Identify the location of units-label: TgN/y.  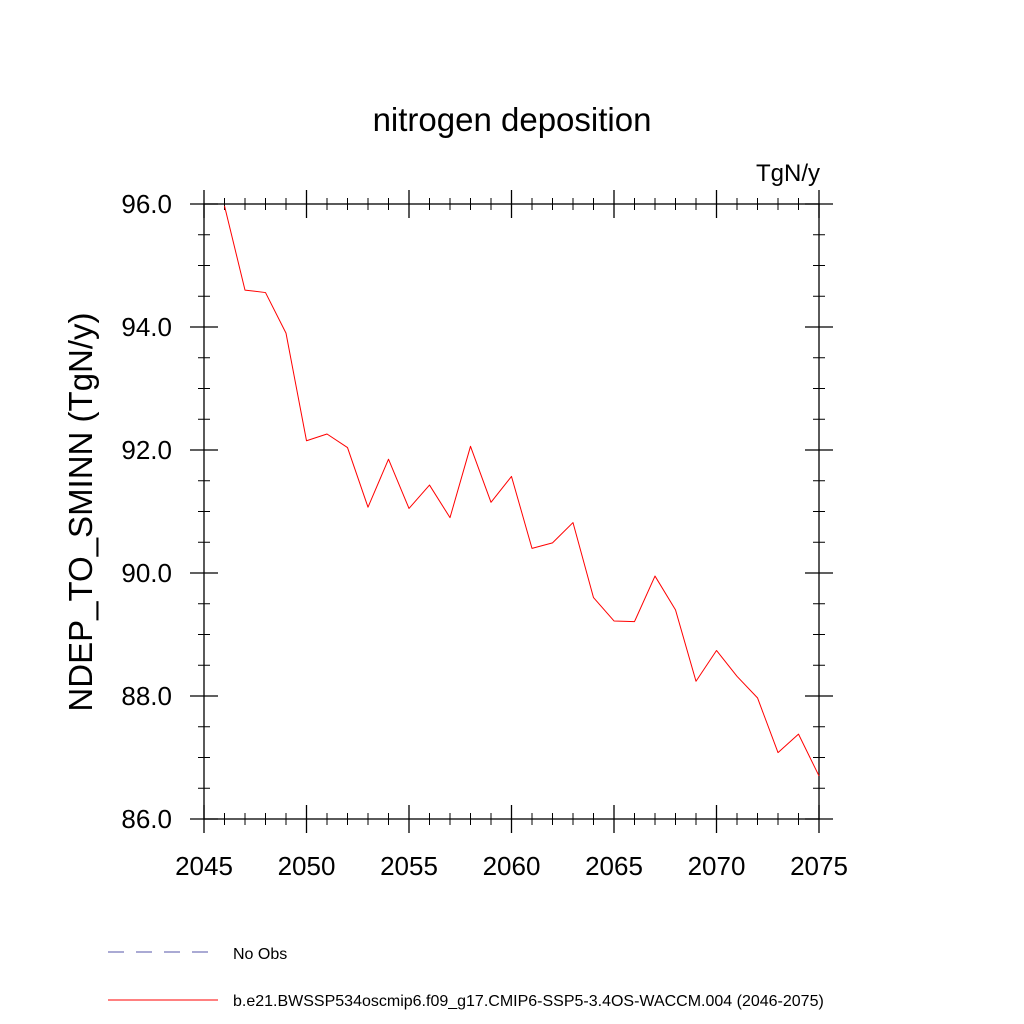
(788, 173).